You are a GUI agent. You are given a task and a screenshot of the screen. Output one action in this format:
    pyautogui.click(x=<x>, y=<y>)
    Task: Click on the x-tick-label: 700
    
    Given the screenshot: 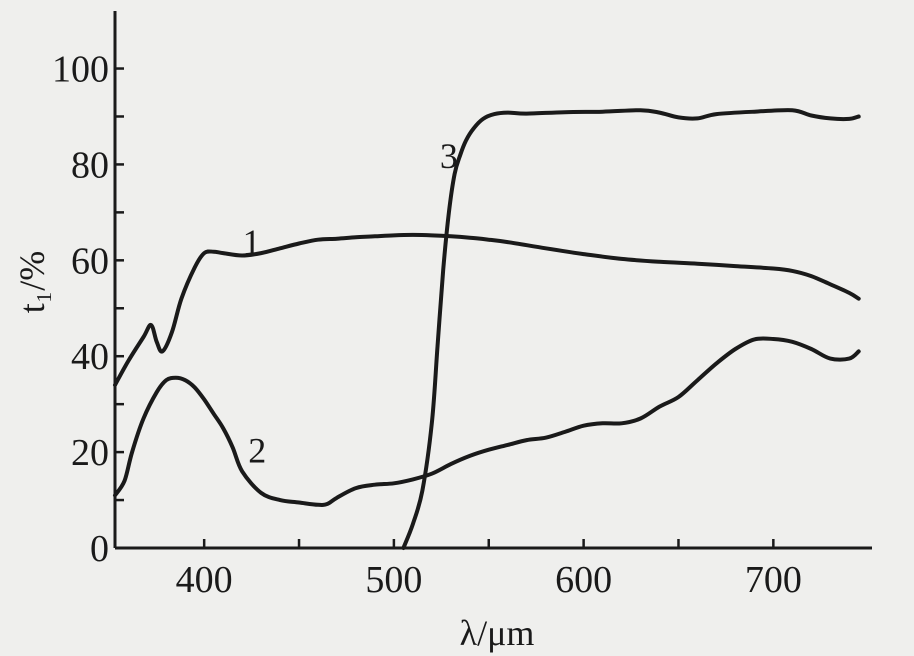 What is the action you would take?
    pyautogui.click(x=773, y=580)
    